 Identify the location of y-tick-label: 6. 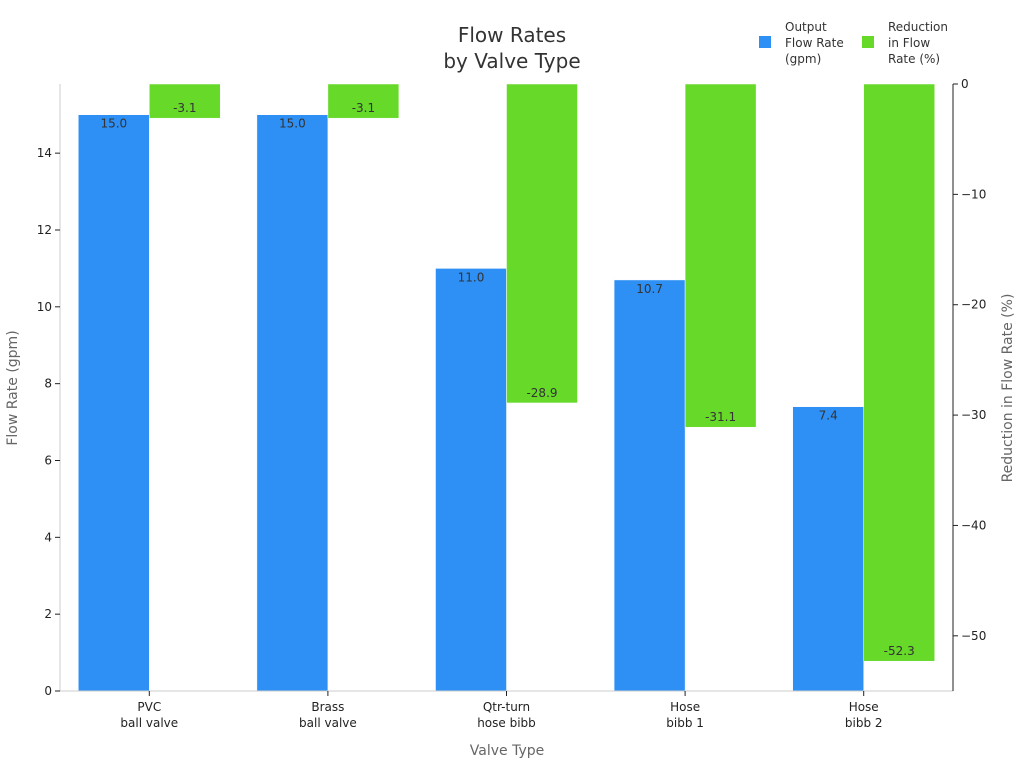
(48, 460).